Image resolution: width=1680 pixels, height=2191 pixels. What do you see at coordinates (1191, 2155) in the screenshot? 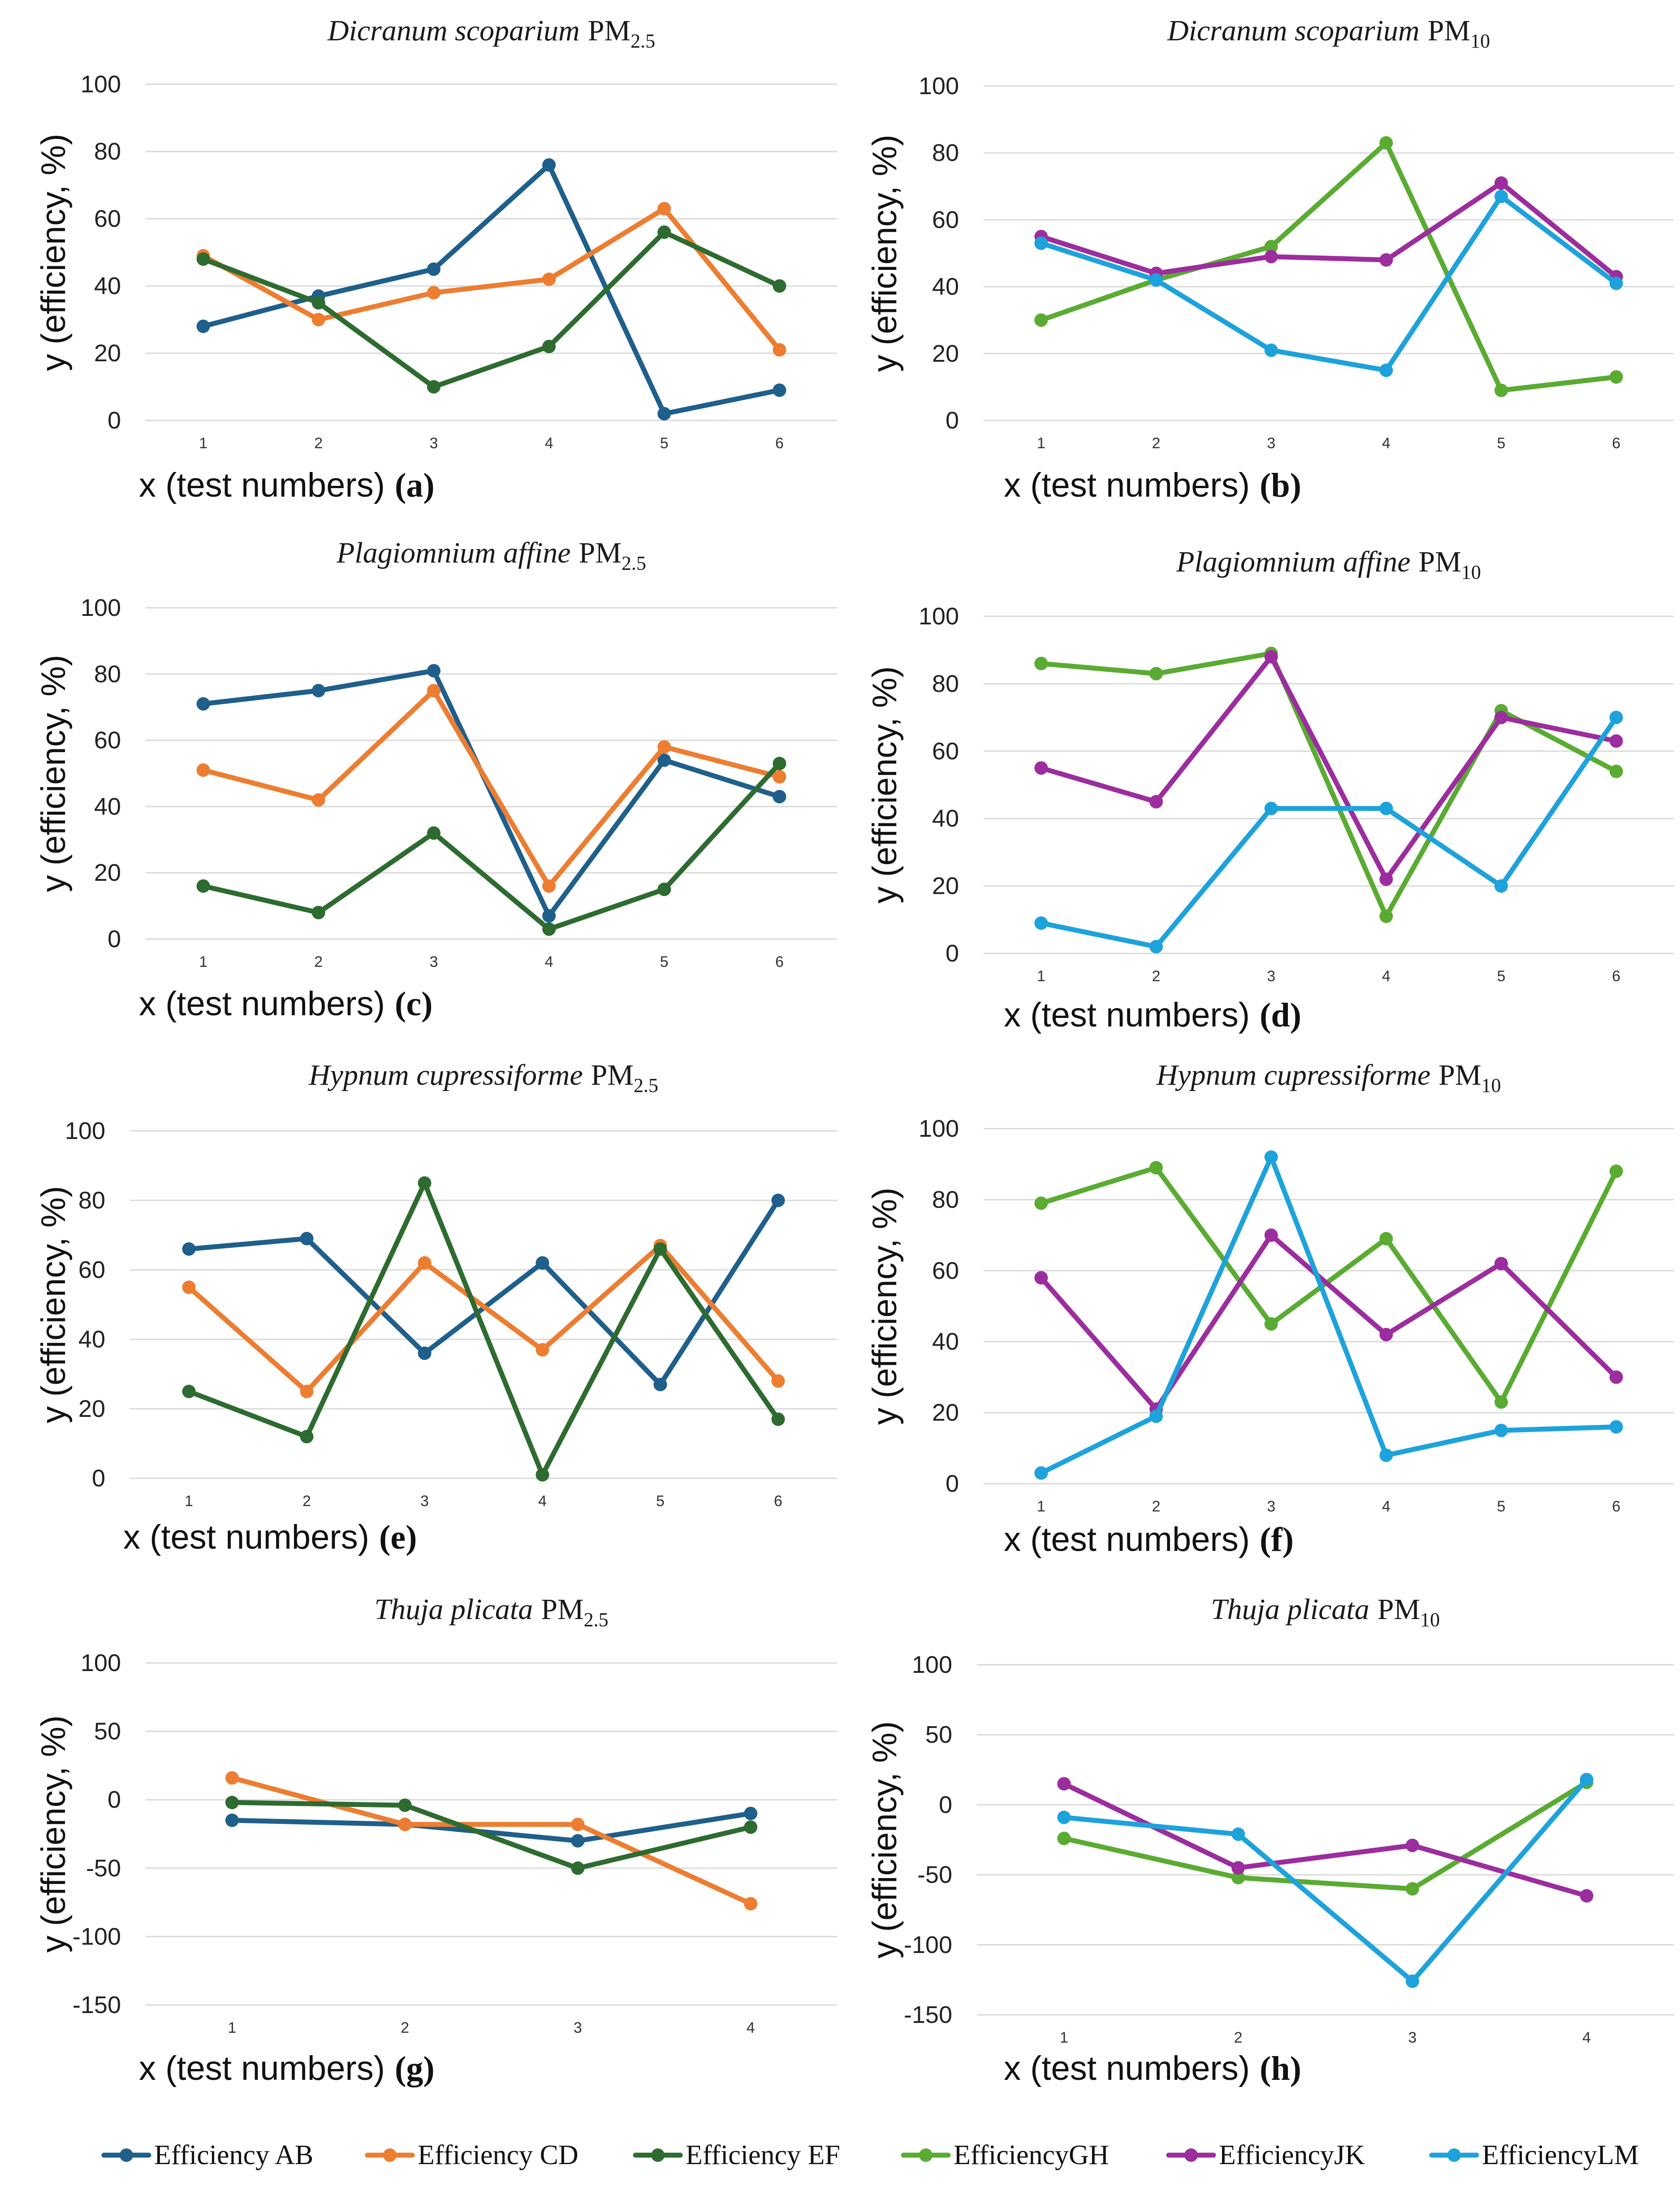
I see `legend-marker` at bounding box center [1191, 2155].